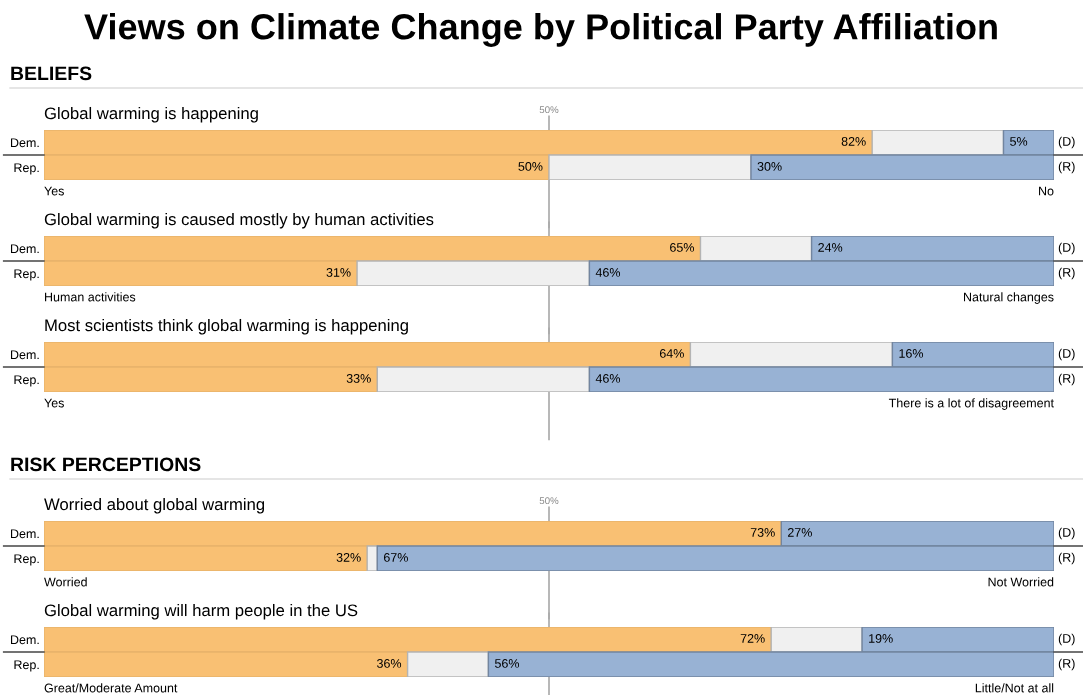 This screenshot has width=1083, height=695. Describe the element at coordinates (65, 582) in the screenshot. I see `text: Worried` at that location.